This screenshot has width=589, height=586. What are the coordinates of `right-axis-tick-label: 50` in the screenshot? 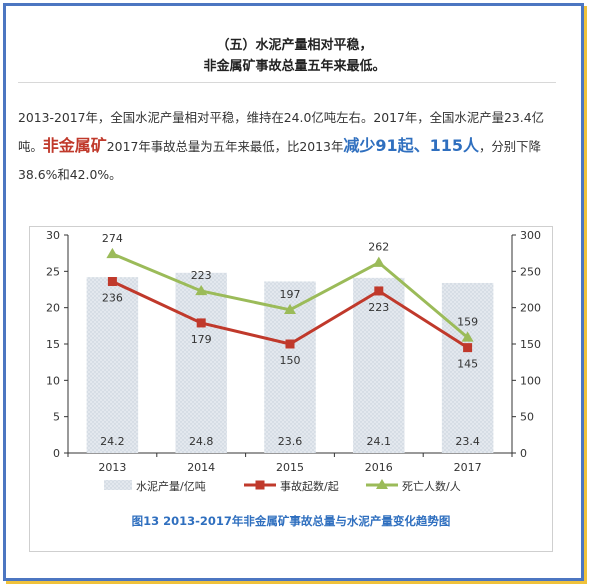 It's located at (527, 417).